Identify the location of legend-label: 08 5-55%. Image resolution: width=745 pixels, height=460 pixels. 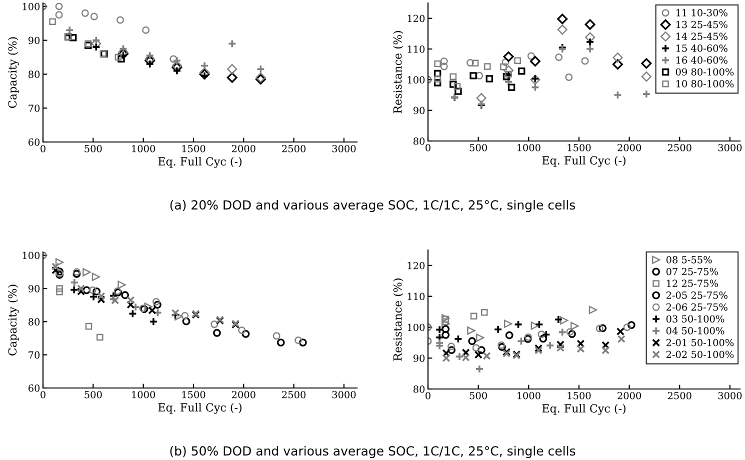
(689, 260).